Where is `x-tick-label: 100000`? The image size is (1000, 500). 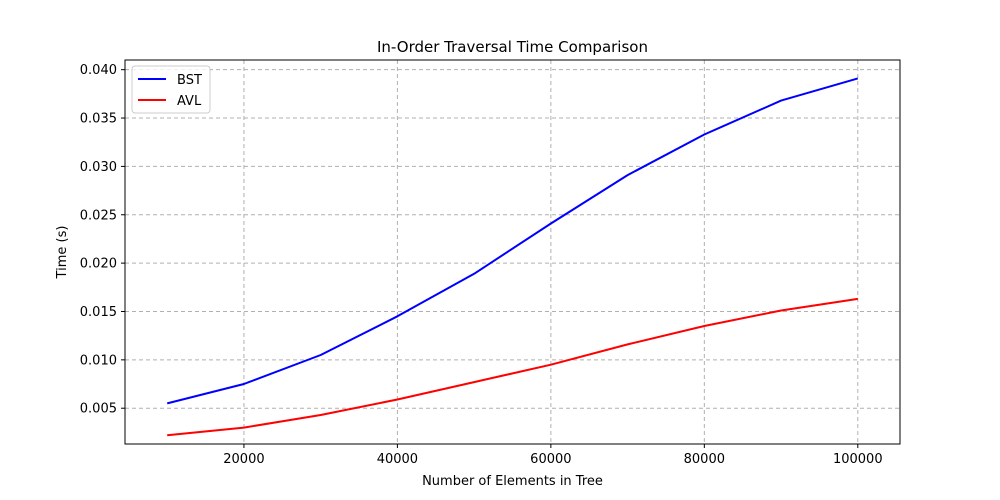 x-tick-label: 100000 is located at coordinates (858, 459).